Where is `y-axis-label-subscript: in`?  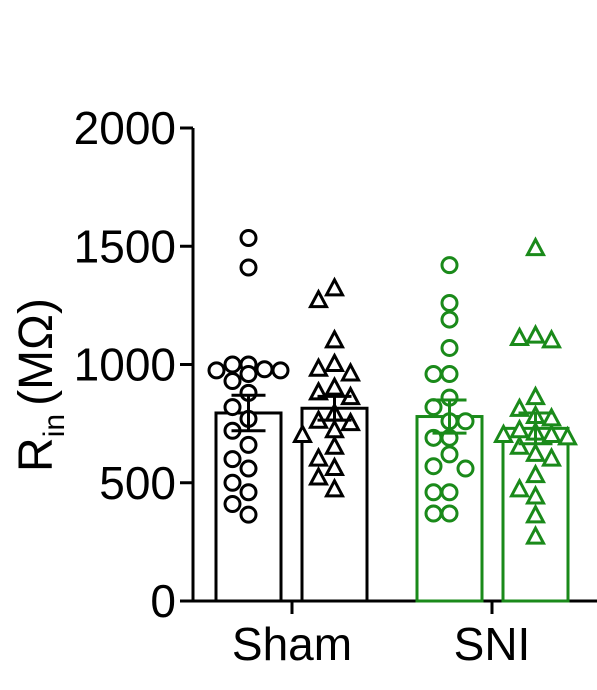 y-axis-label-subscript: in is located at coordinates (54, 425).